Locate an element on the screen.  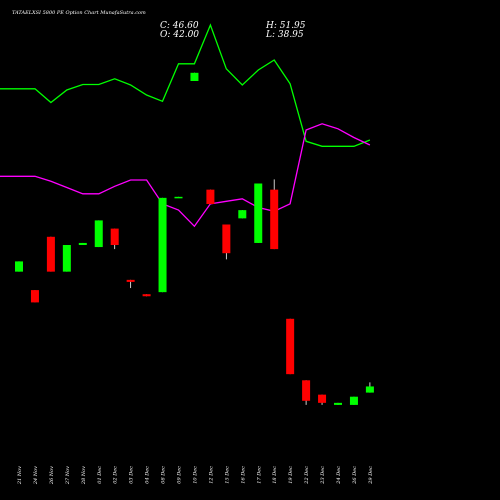
candle-16-dec is located at coordinates (242, 214).